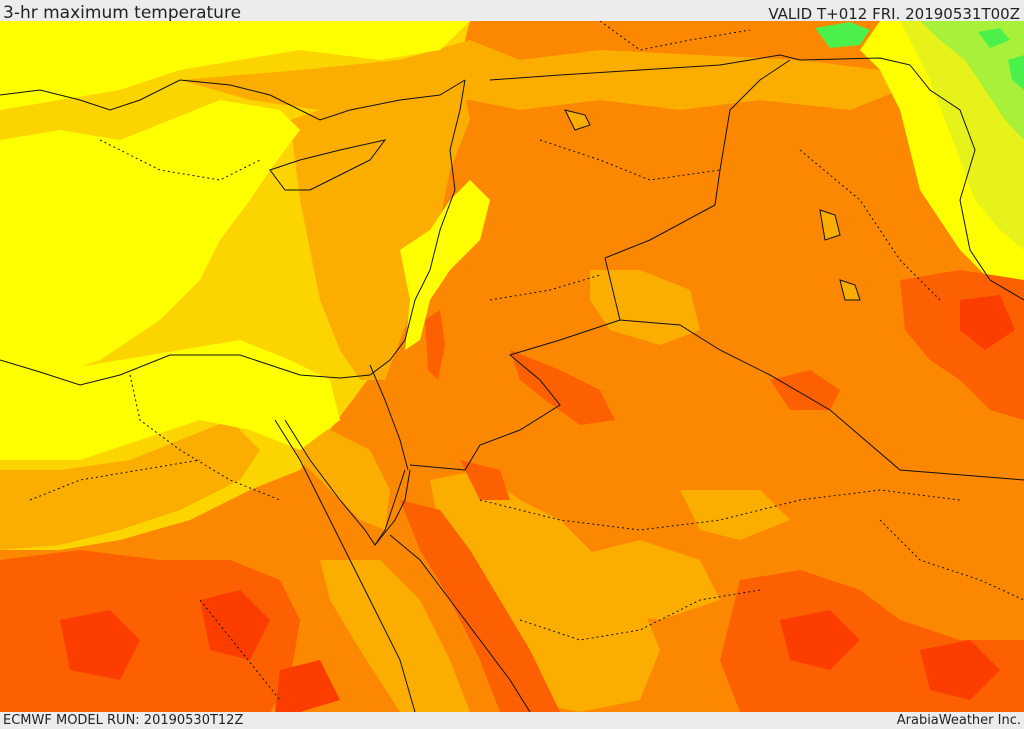 The image size is (1024, 729). Describe the element at coordinates (700, 67) in the screenshot. I see `turkey-syria-border` at that location.